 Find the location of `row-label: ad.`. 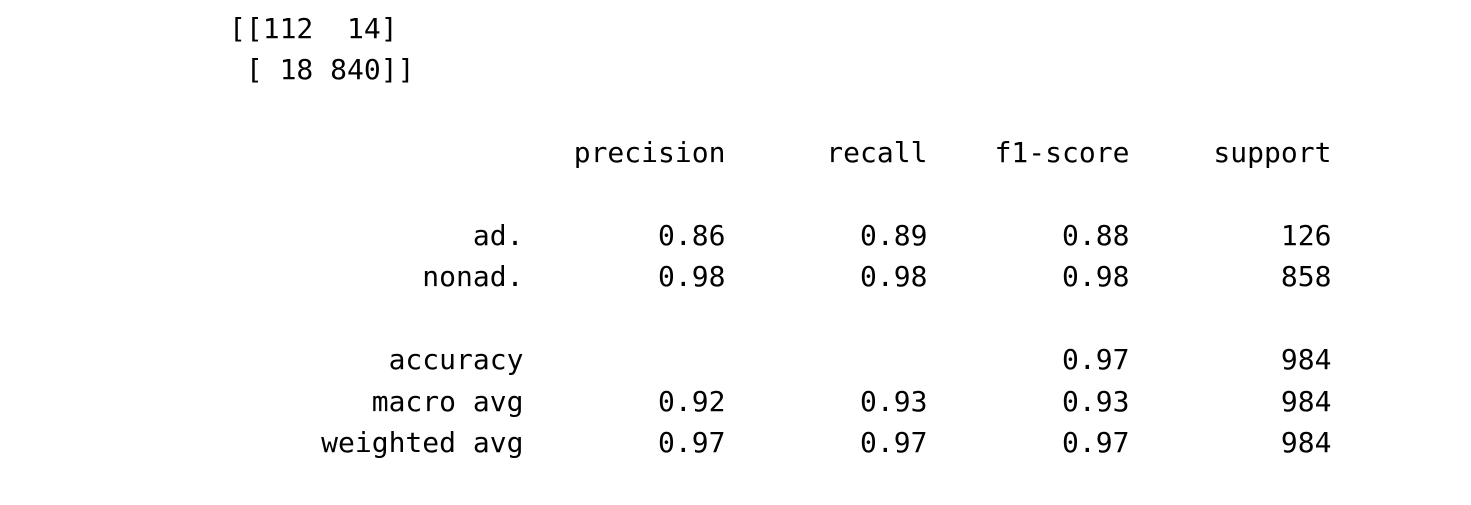

row-label: ad. is located at coordinates (498, 235).